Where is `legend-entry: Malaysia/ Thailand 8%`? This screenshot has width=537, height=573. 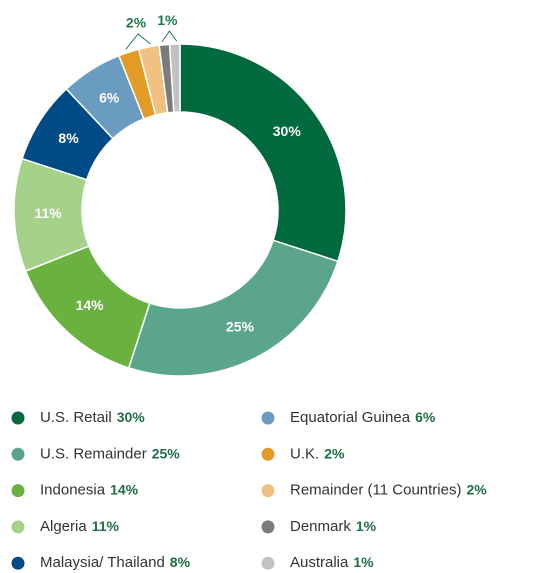 legend-entry: Malaysia/ Thailand 8% is located at coordinates (115, 562).